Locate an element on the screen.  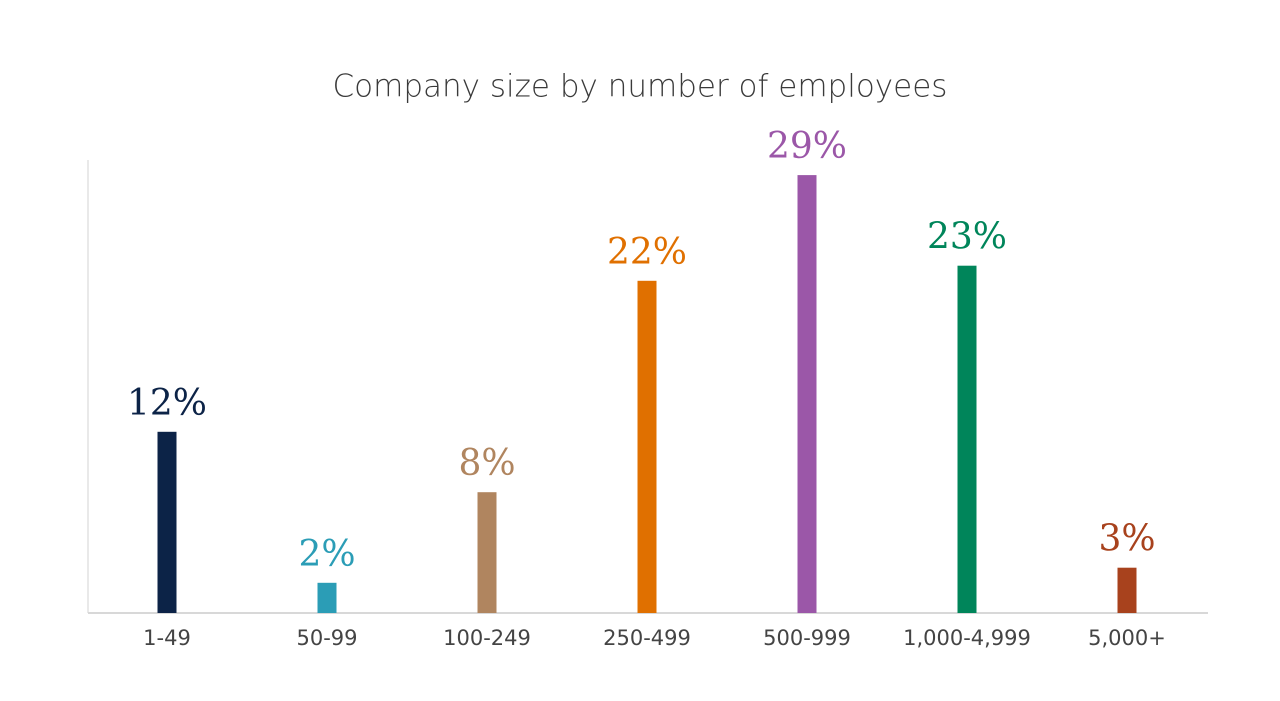
value-label: 2% is located at coordinates (326, 554).